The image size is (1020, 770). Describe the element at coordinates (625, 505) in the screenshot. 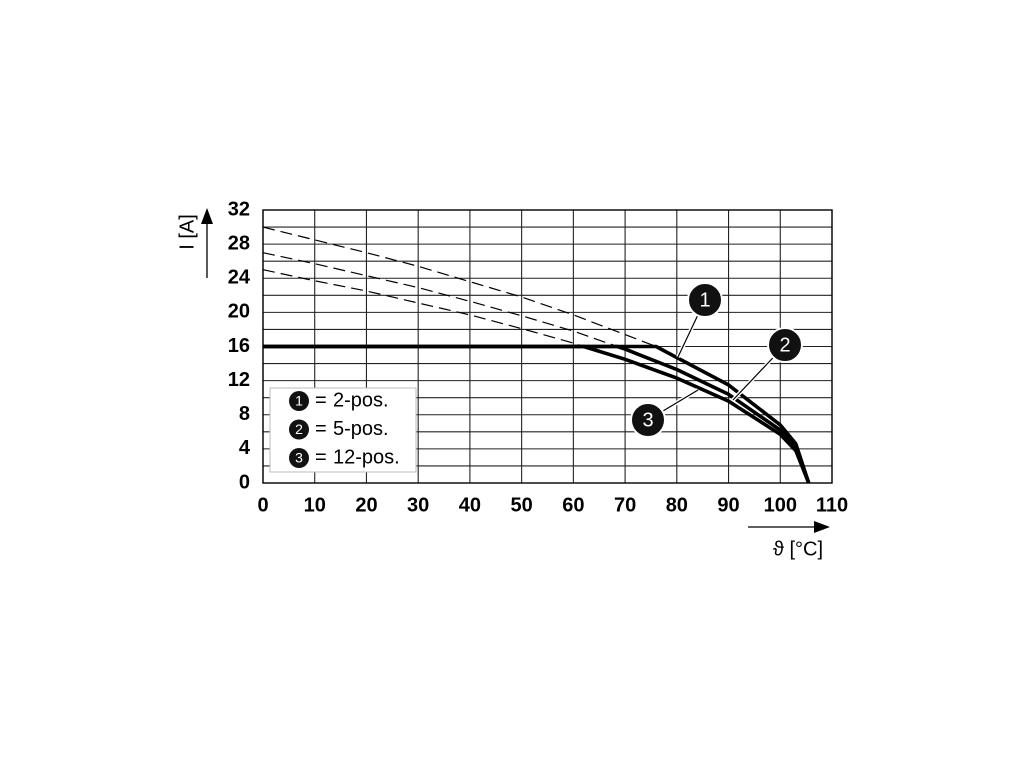

I see `x-tick-label: 70` at that location.